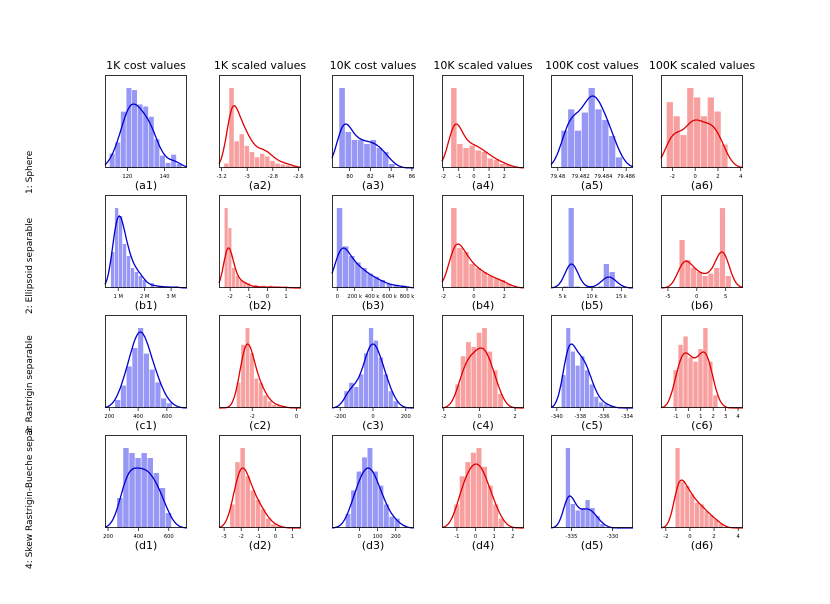 The height and width of the screenshot is (604, 830). I want to click on caption-b3: (b3), so click(373, 305).